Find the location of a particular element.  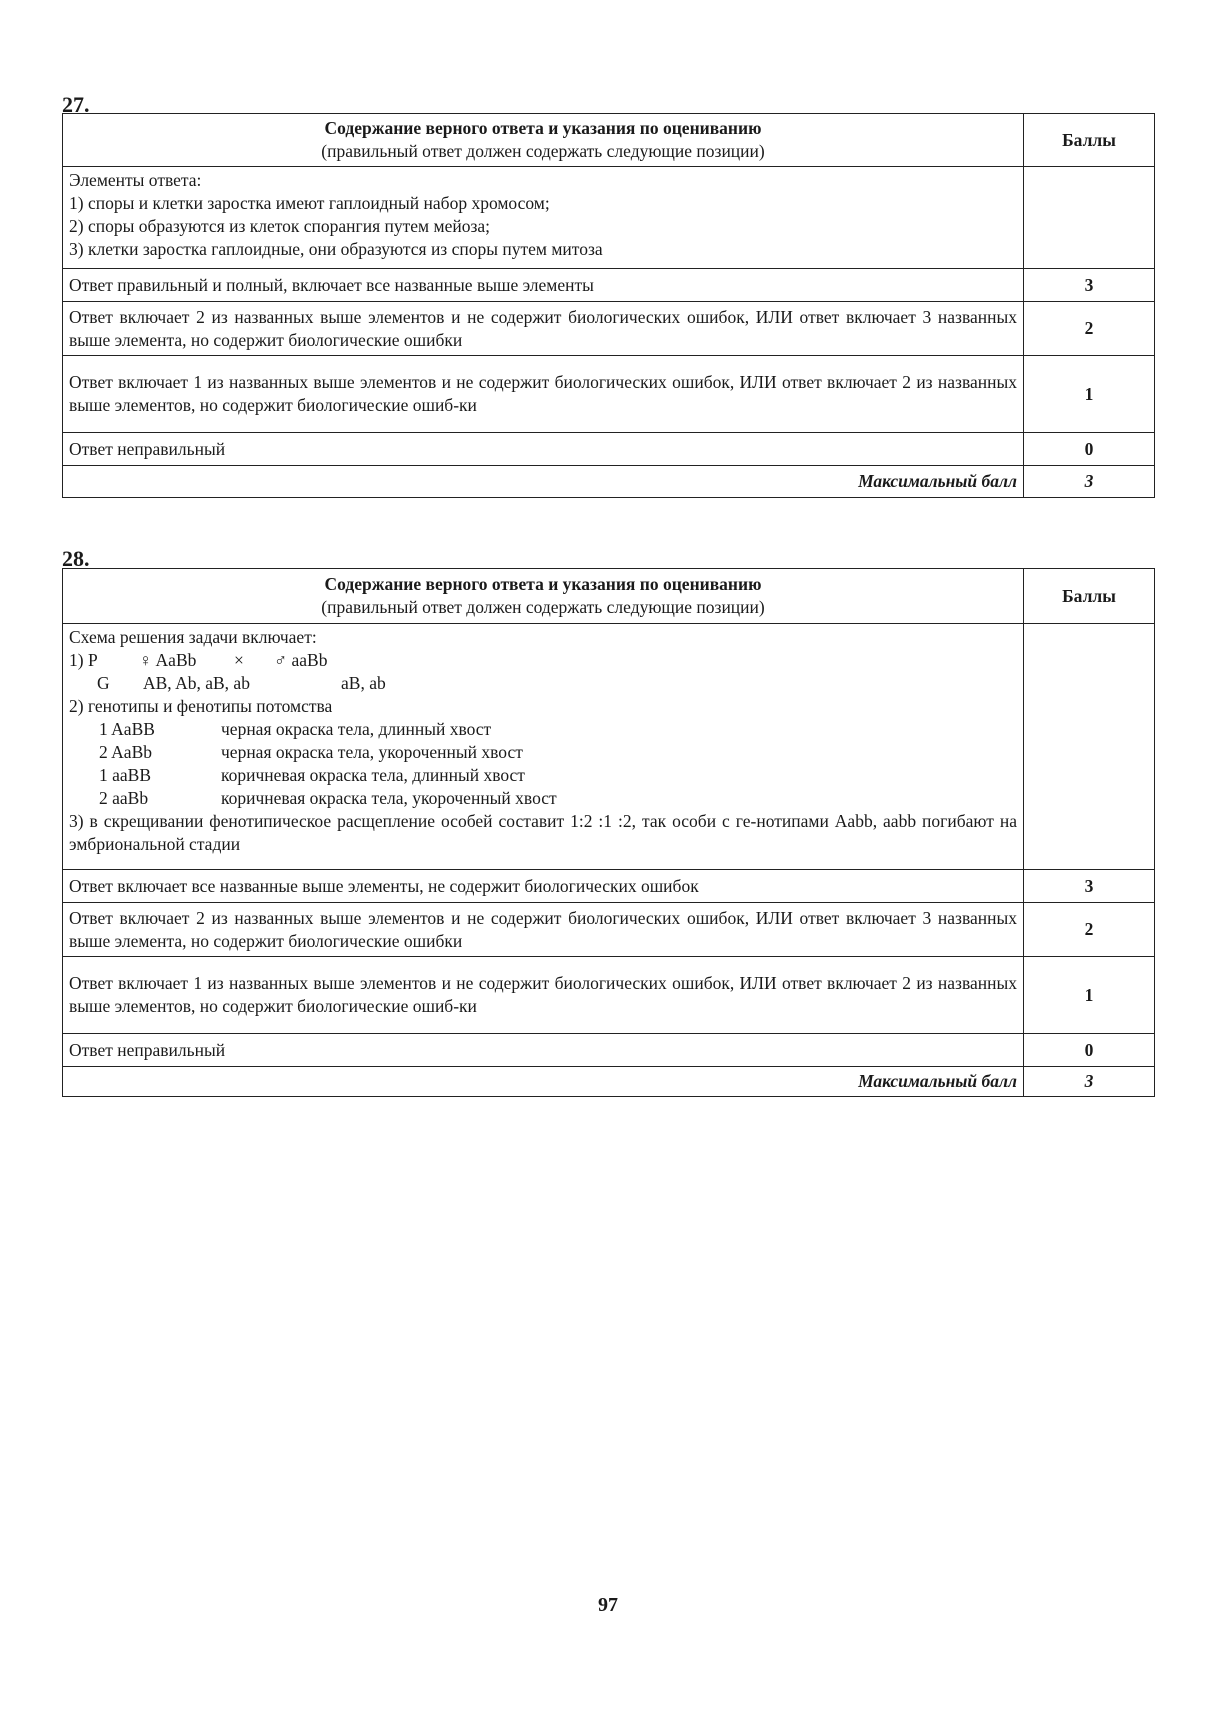

question-number-27: 27. is located at coordinates (76, 104).